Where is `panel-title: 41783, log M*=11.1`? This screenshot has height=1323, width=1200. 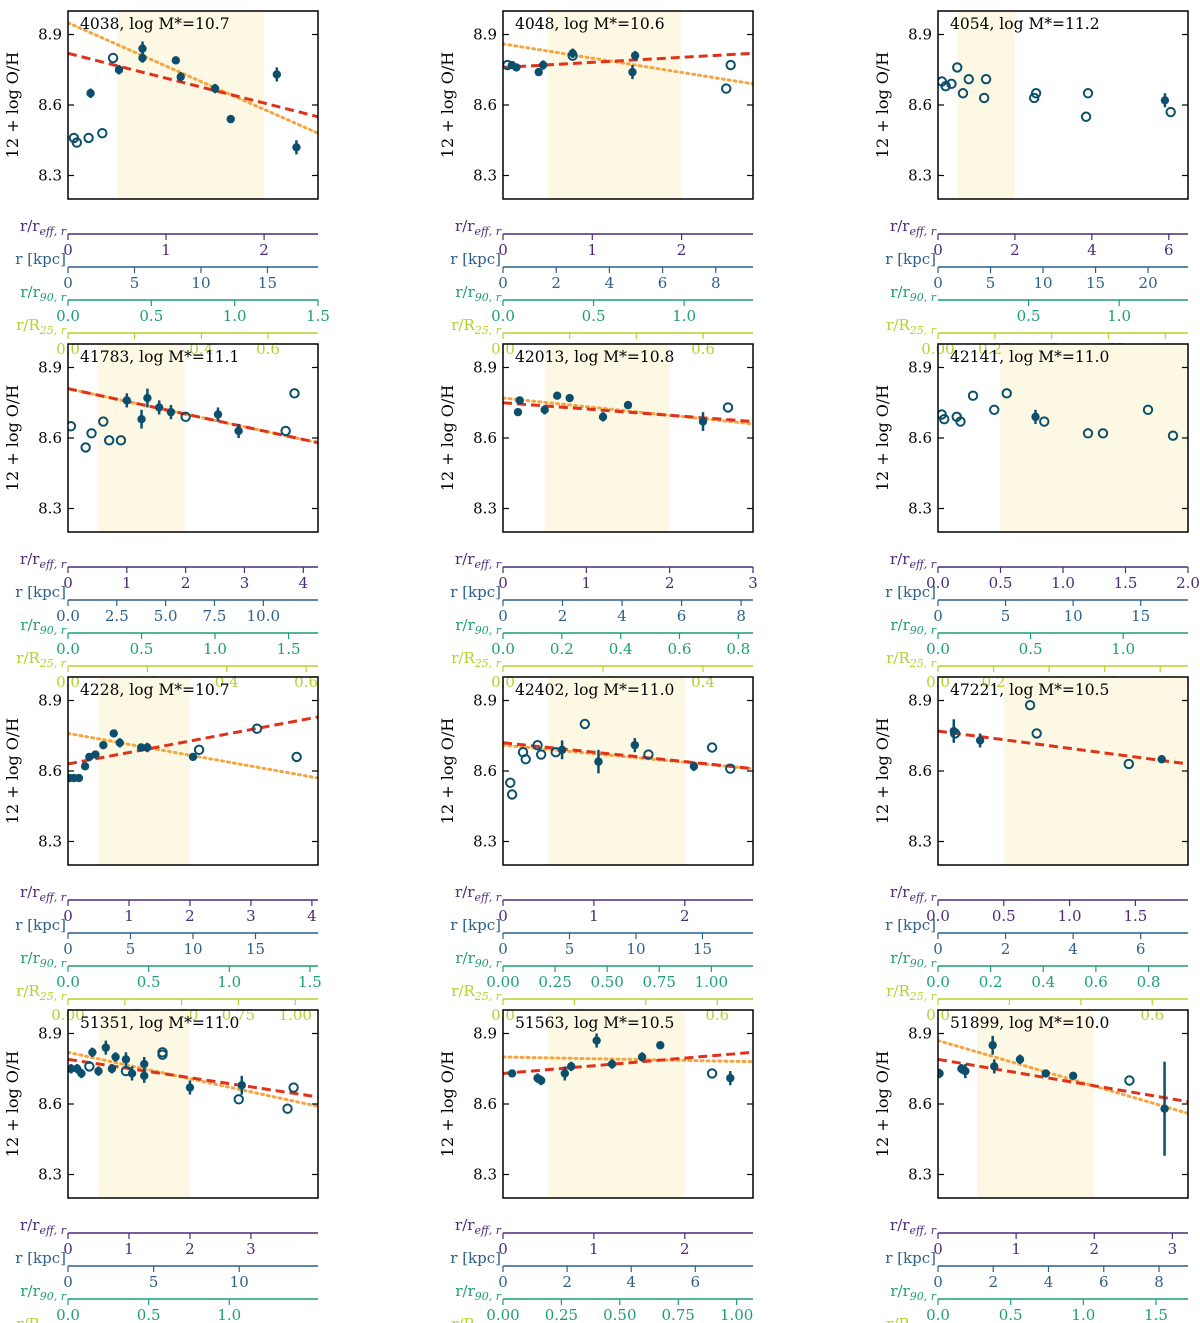
panel-title: 41783, log M*=11.1 is located at coordinates (159, 357).